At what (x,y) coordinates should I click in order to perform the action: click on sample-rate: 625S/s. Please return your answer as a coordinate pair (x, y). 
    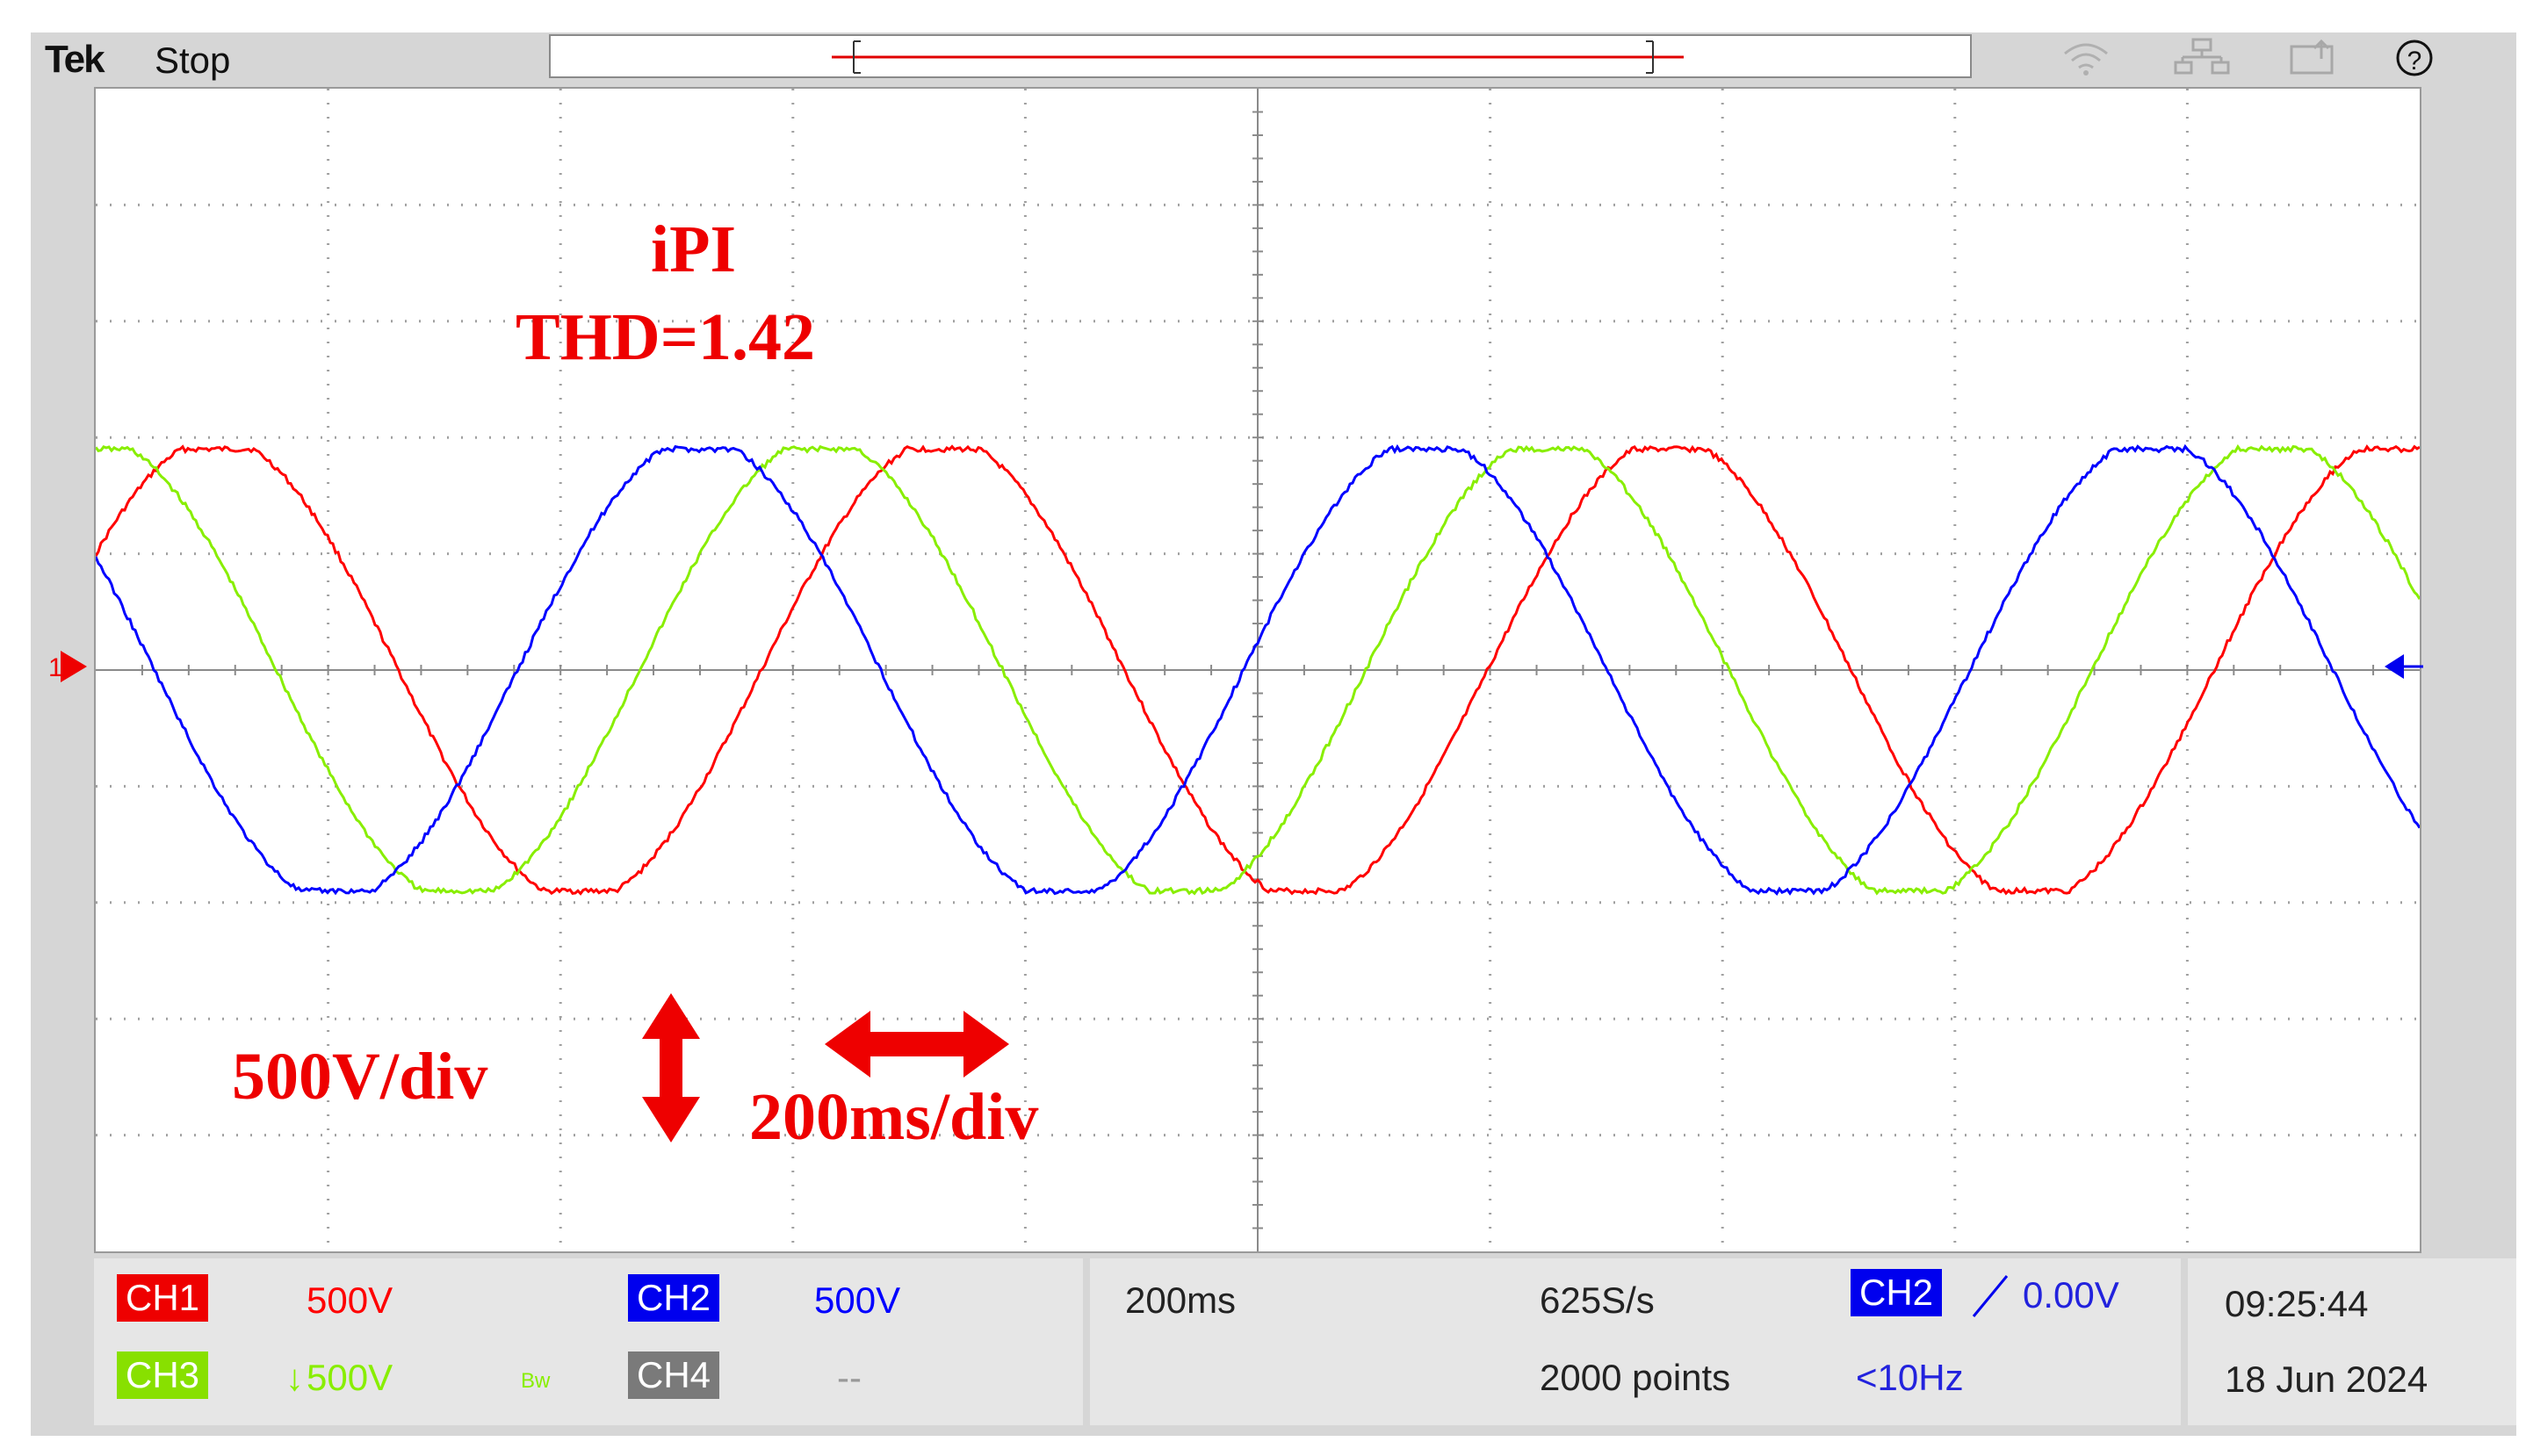
    Looking at the image, I should click on (1597, 1300).